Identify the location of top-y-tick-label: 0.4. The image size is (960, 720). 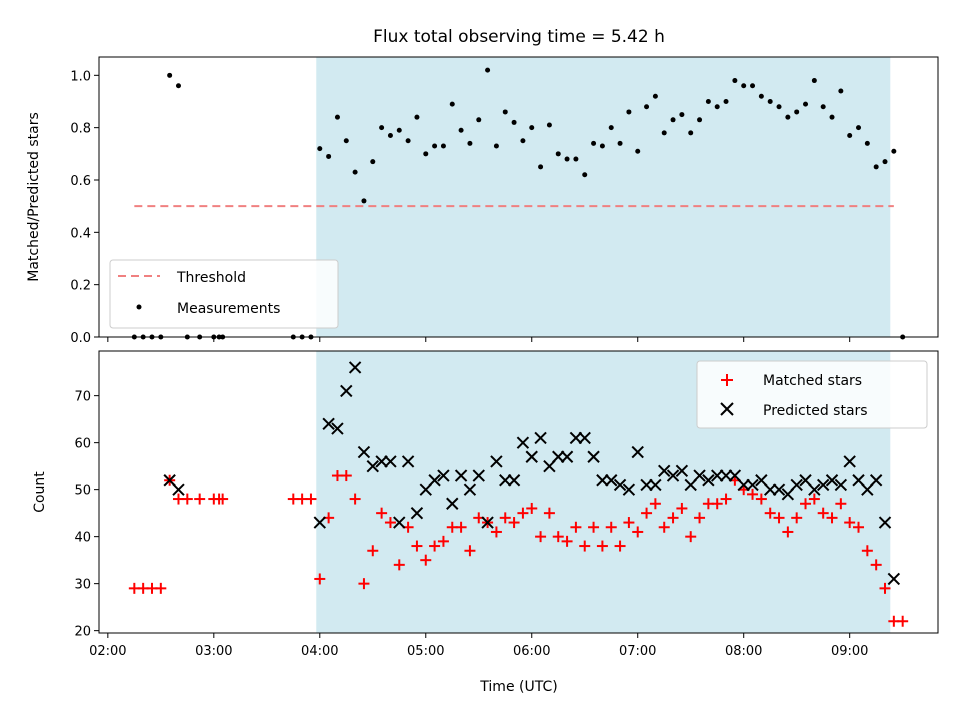
(80, 233).